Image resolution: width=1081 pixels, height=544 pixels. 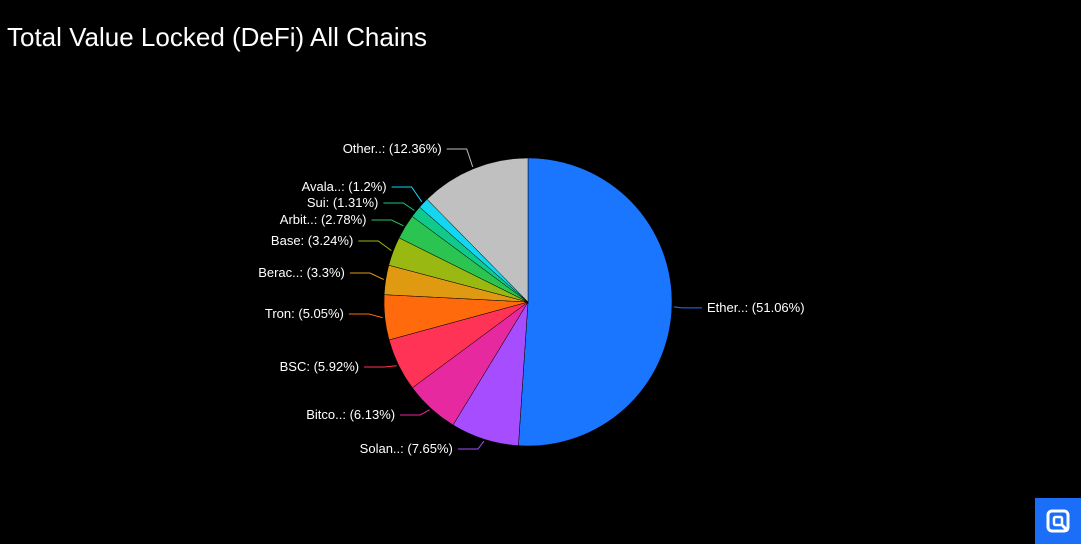 I want to click on slice-label-tron: Tron: (5.05%), so click(x=304, y=313).